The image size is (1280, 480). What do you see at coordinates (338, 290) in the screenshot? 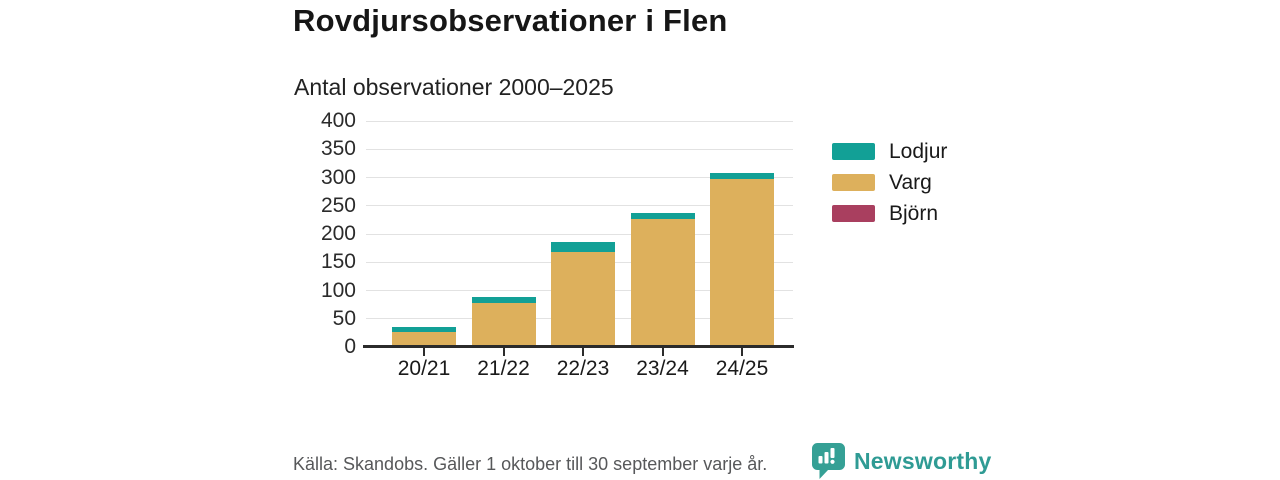
I see `y-axis-tick-label: 100` at bounding box center [338, 290].